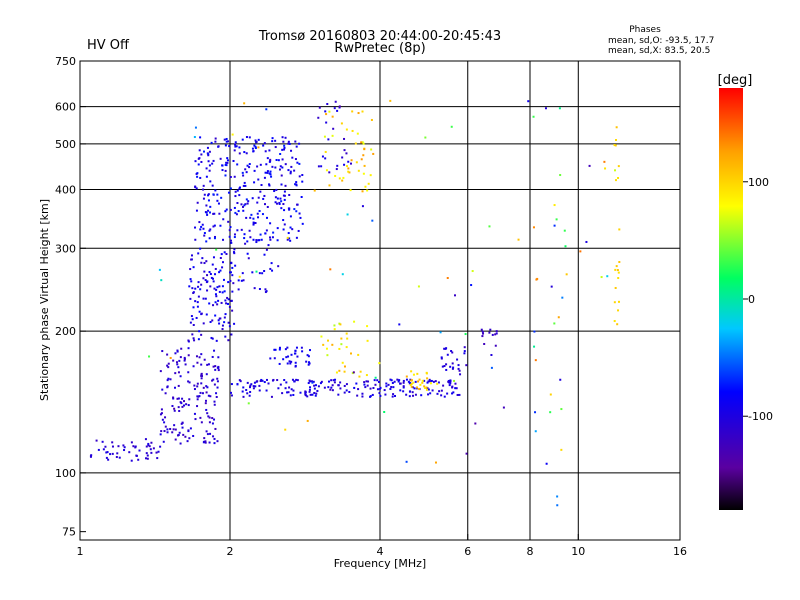  What do you see at coordinates (380, 563) in the screenshot?
I see `x-axis-label: Frequency [MHz]` at bounding box center [380, 563].